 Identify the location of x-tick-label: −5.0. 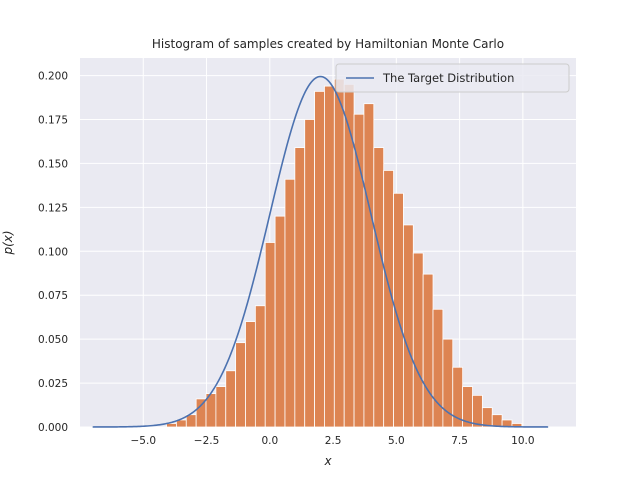
(144, 441).